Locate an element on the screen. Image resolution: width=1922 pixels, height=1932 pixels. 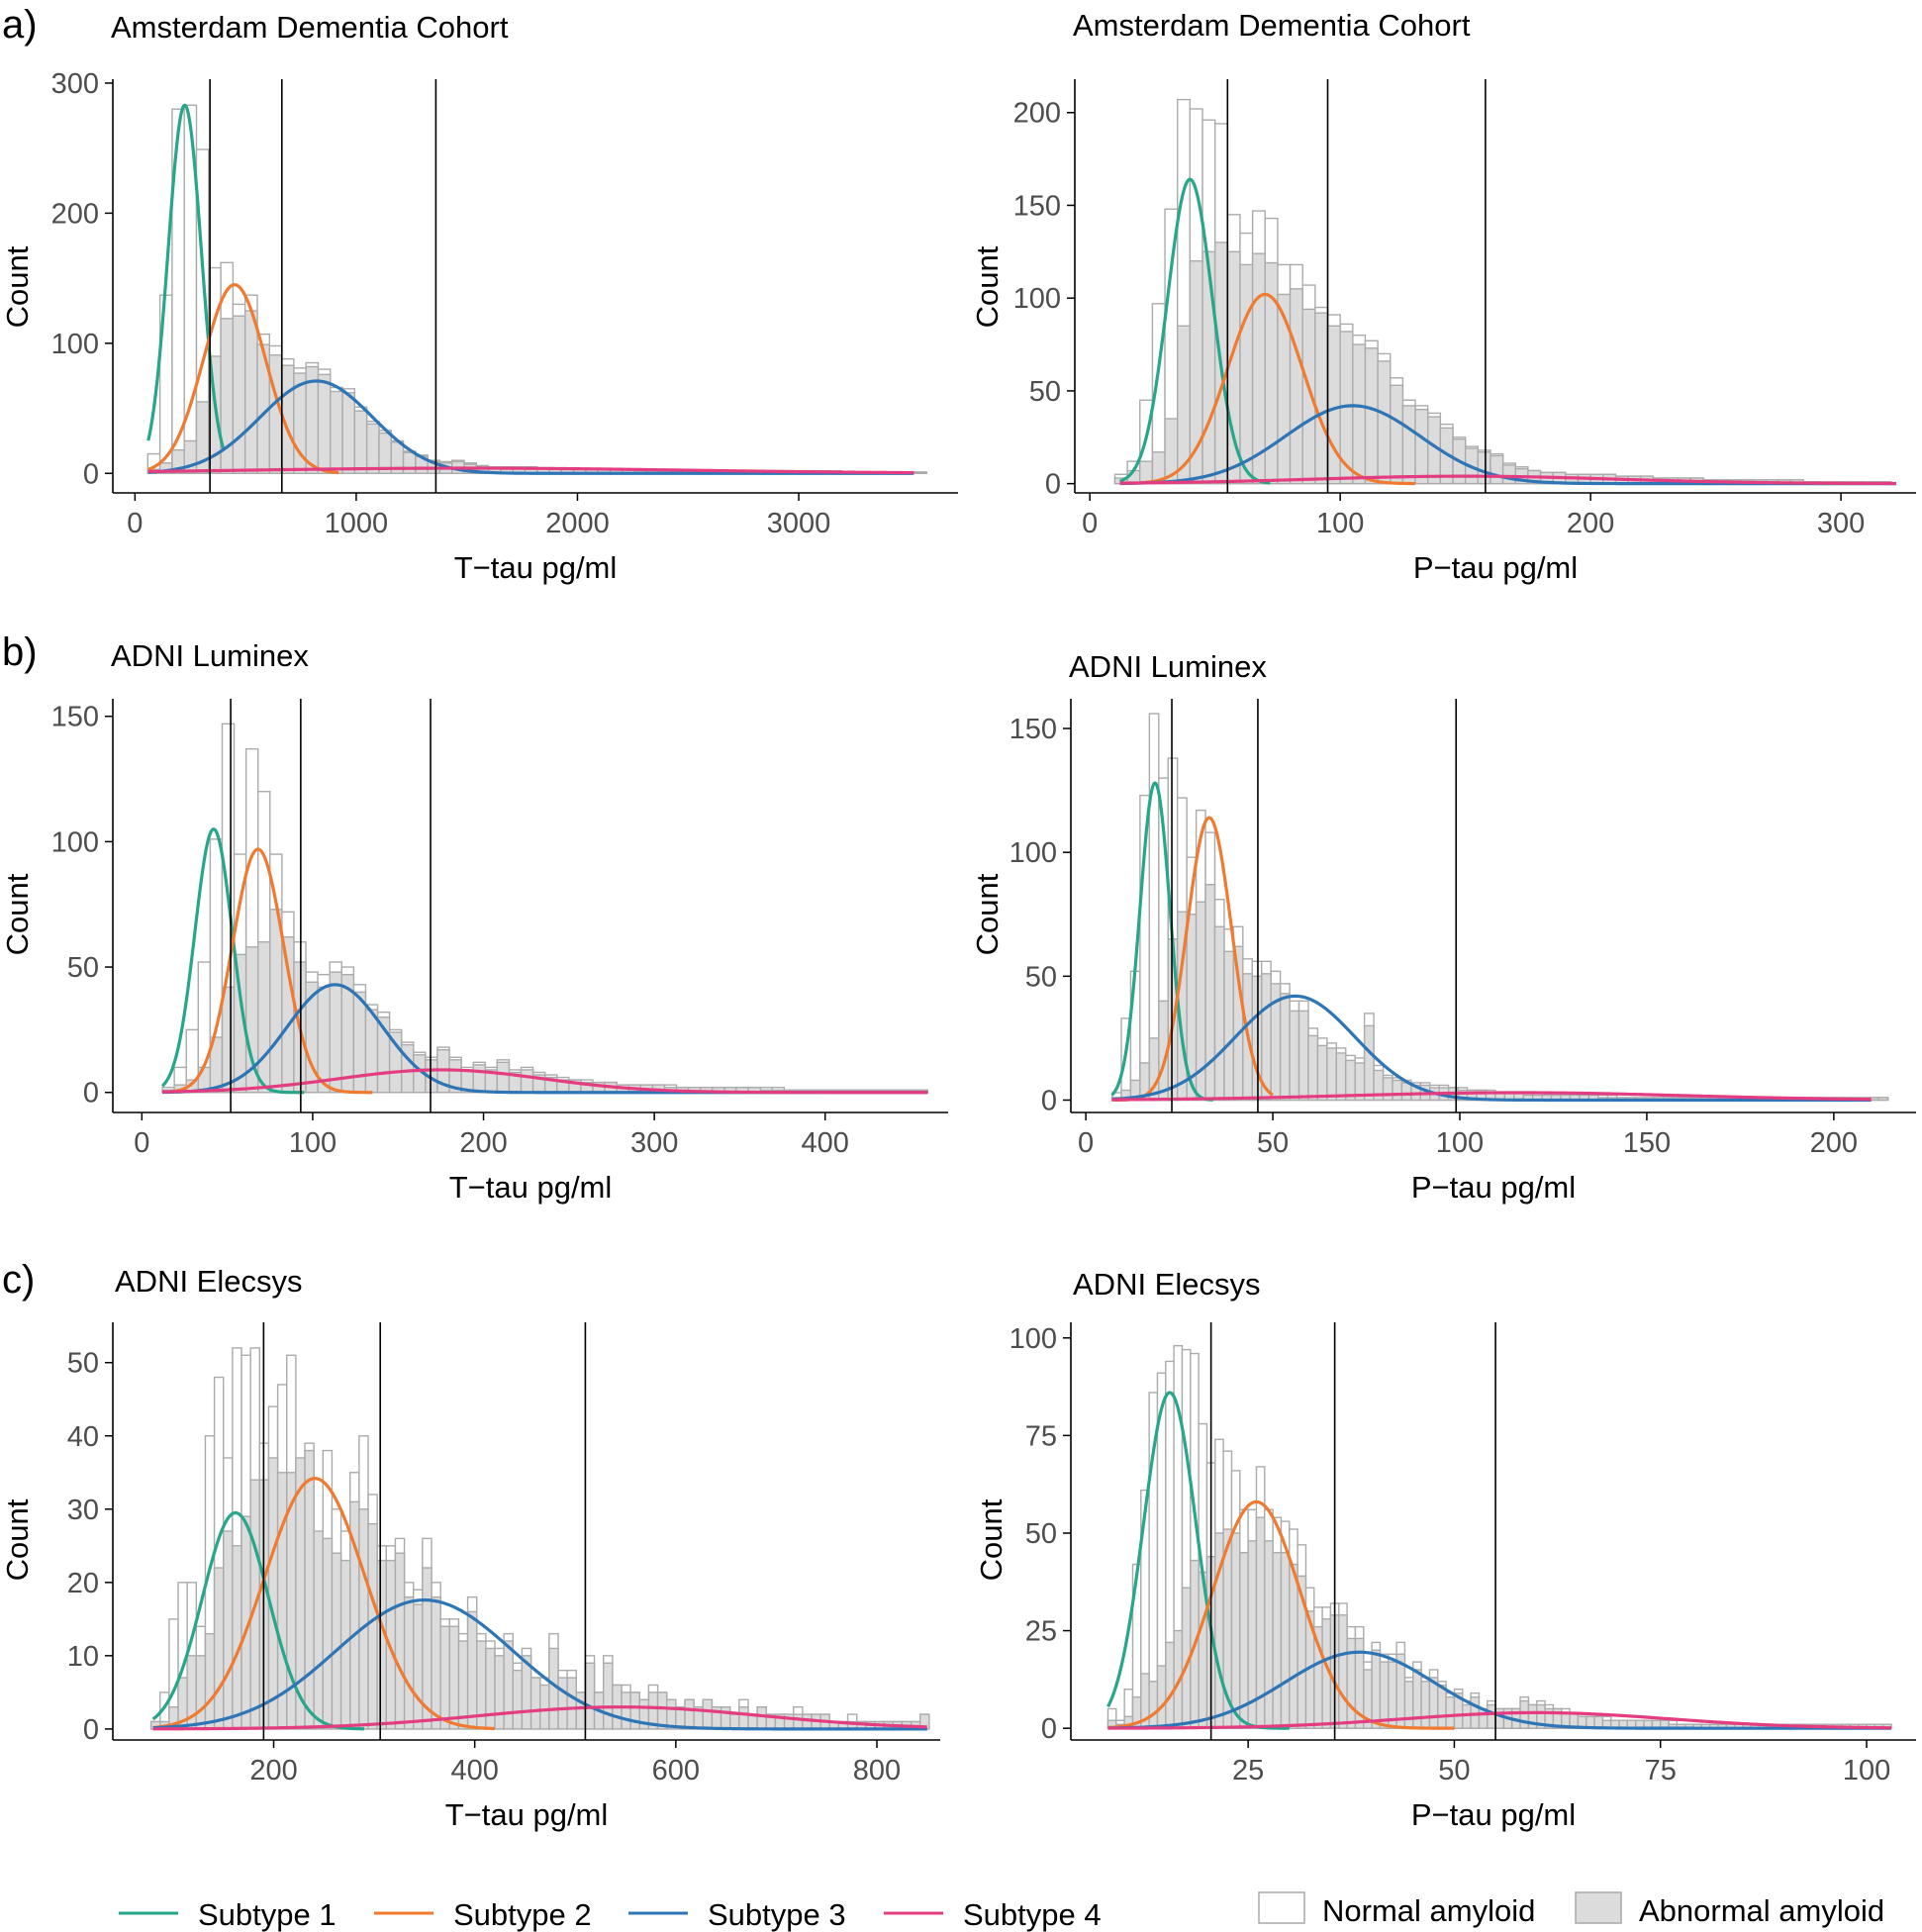
y-tick-label: 20 is located at coordinates (83, 1583).